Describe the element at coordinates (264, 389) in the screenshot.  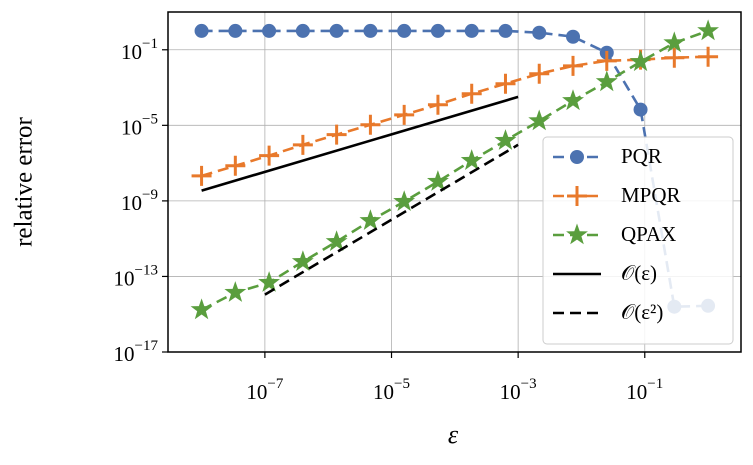
I see `x-tick-label: 10⁻⁷` at that location.